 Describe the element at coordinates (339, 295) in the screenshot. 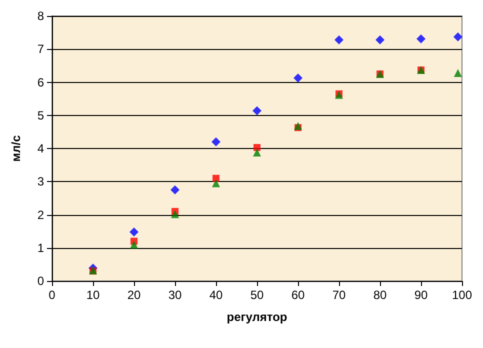

I see `x-tick-label: 70` at that location.